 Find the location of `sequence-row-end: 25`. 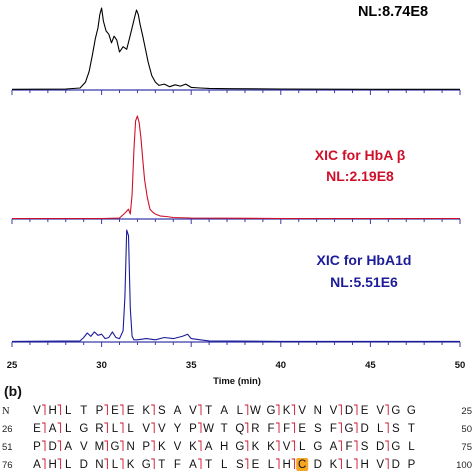

sequence-row-end: 25 is located at coordinates (466, 411).